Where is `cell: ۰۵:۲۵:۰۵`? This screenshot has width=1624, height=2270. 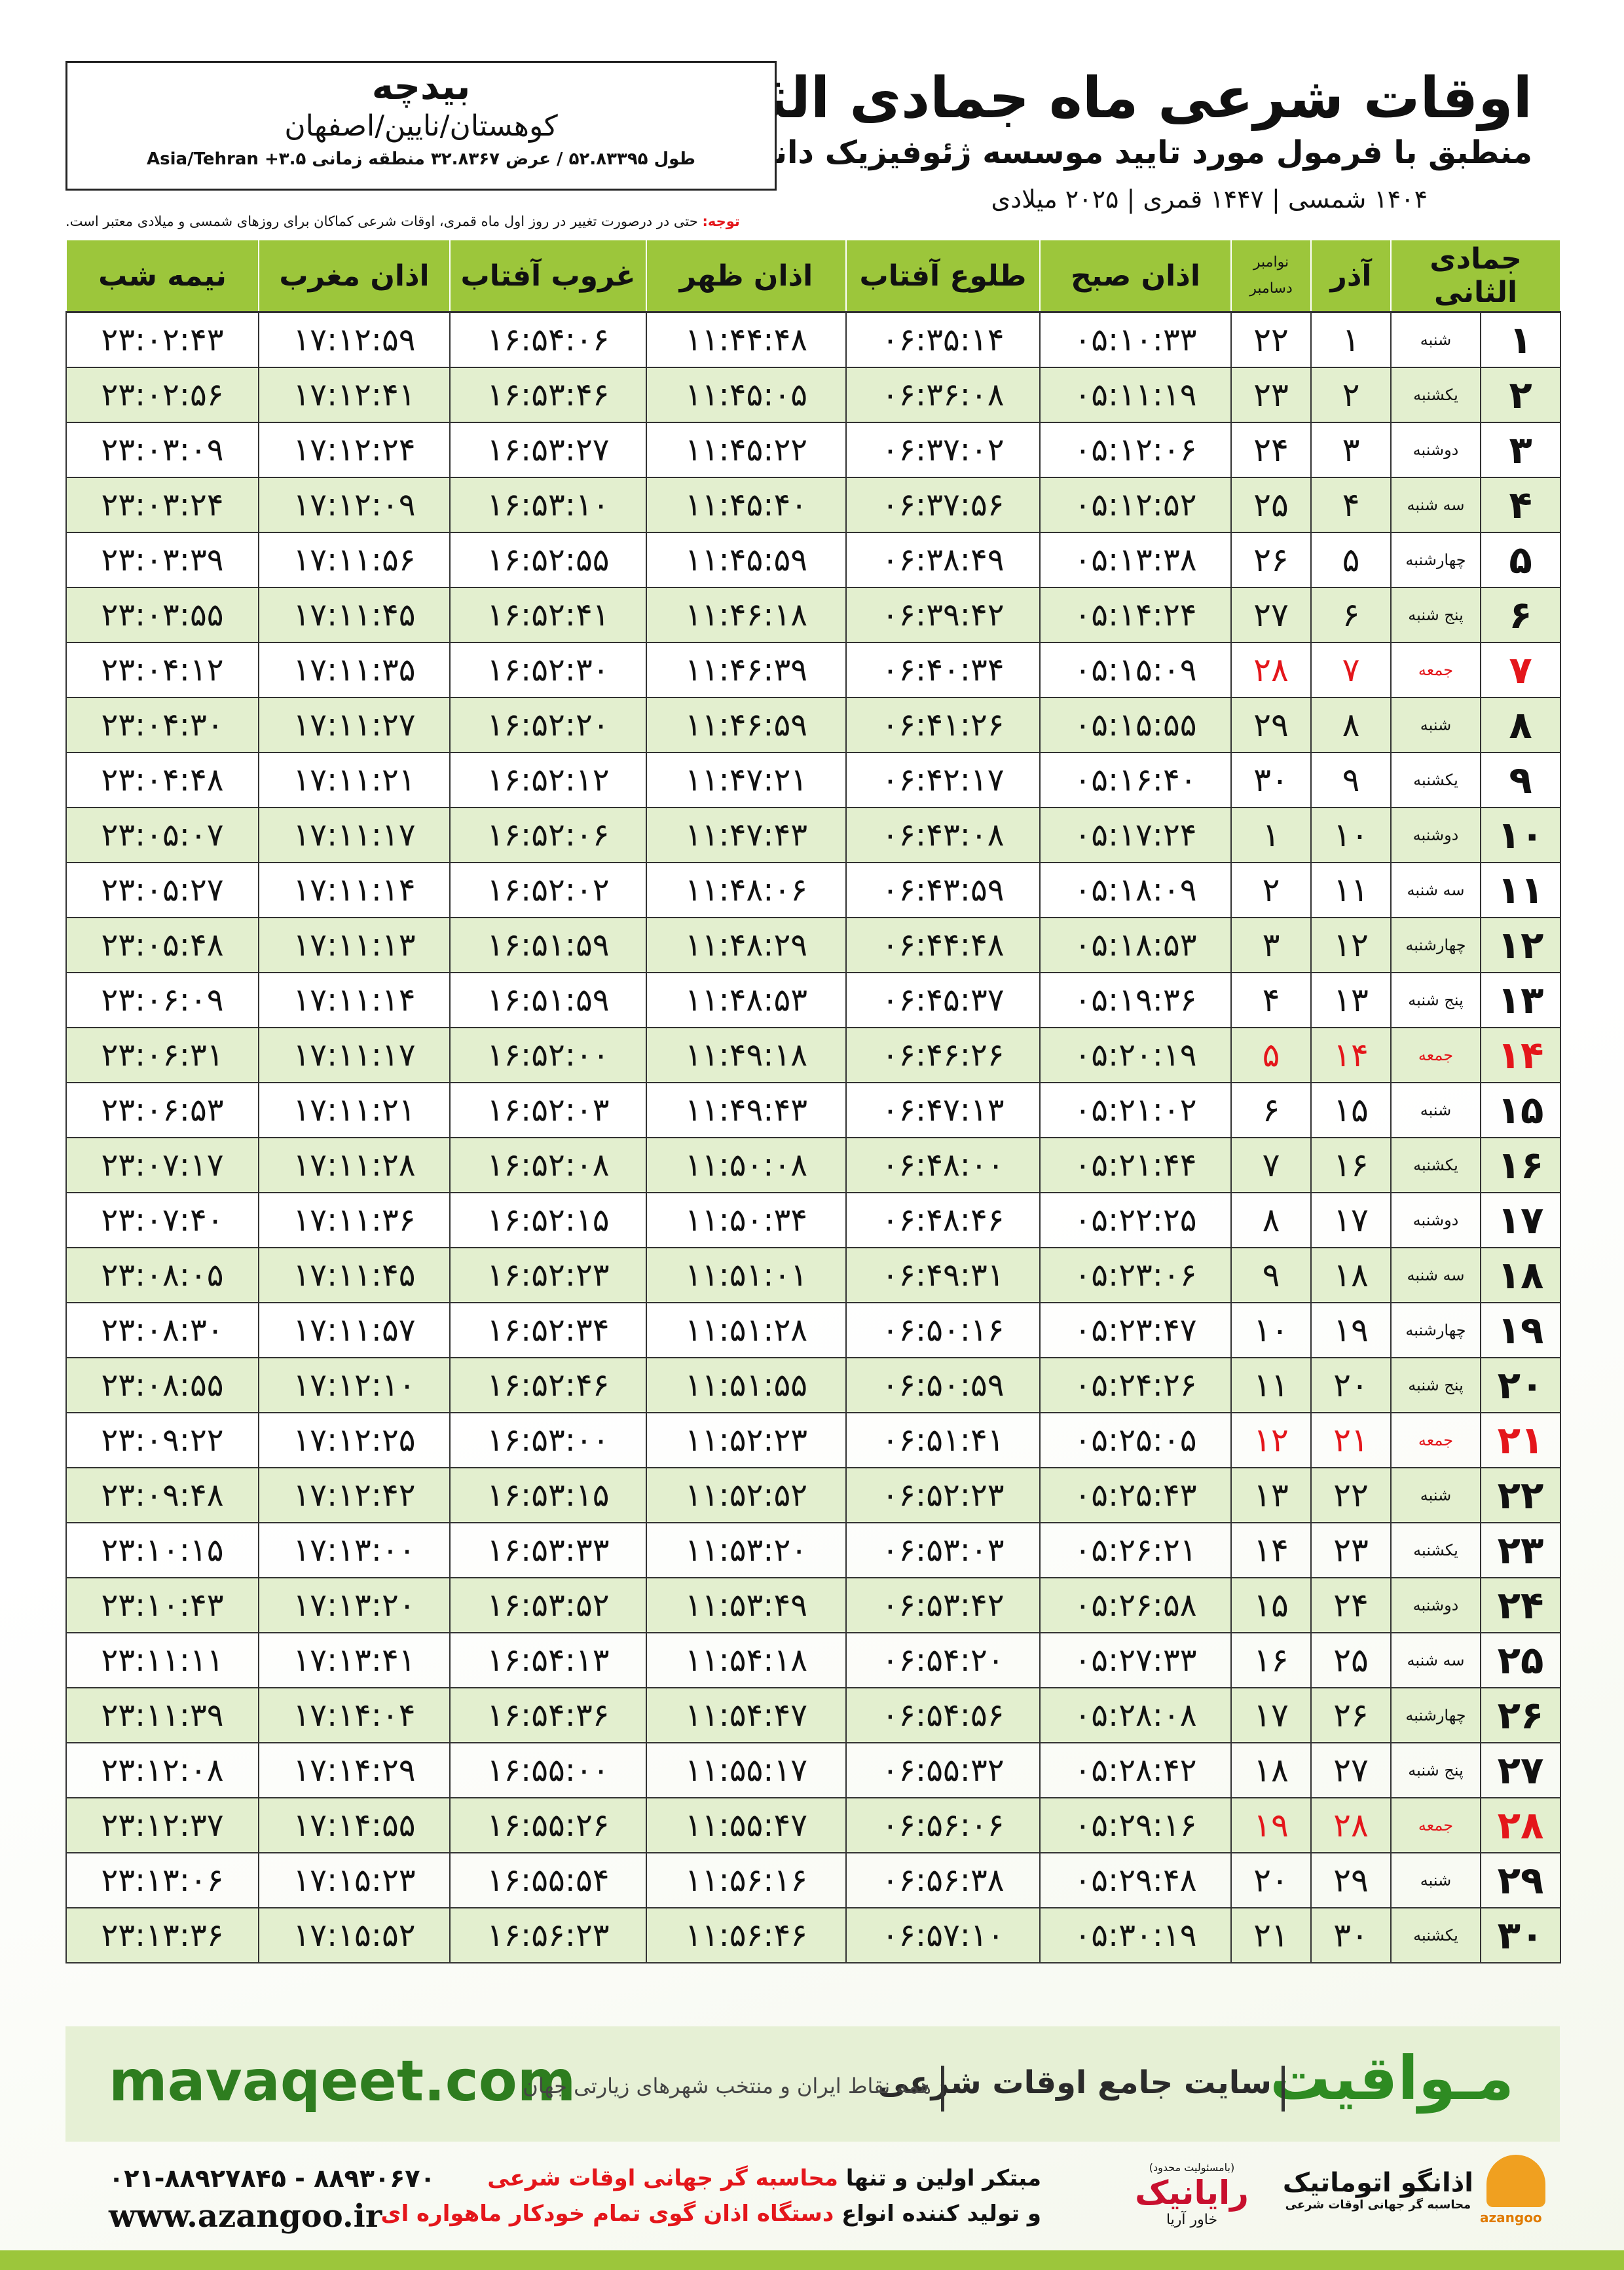 cell: ۰۵:۲۵:۰۵ is located at coordinates (1135, 1440).